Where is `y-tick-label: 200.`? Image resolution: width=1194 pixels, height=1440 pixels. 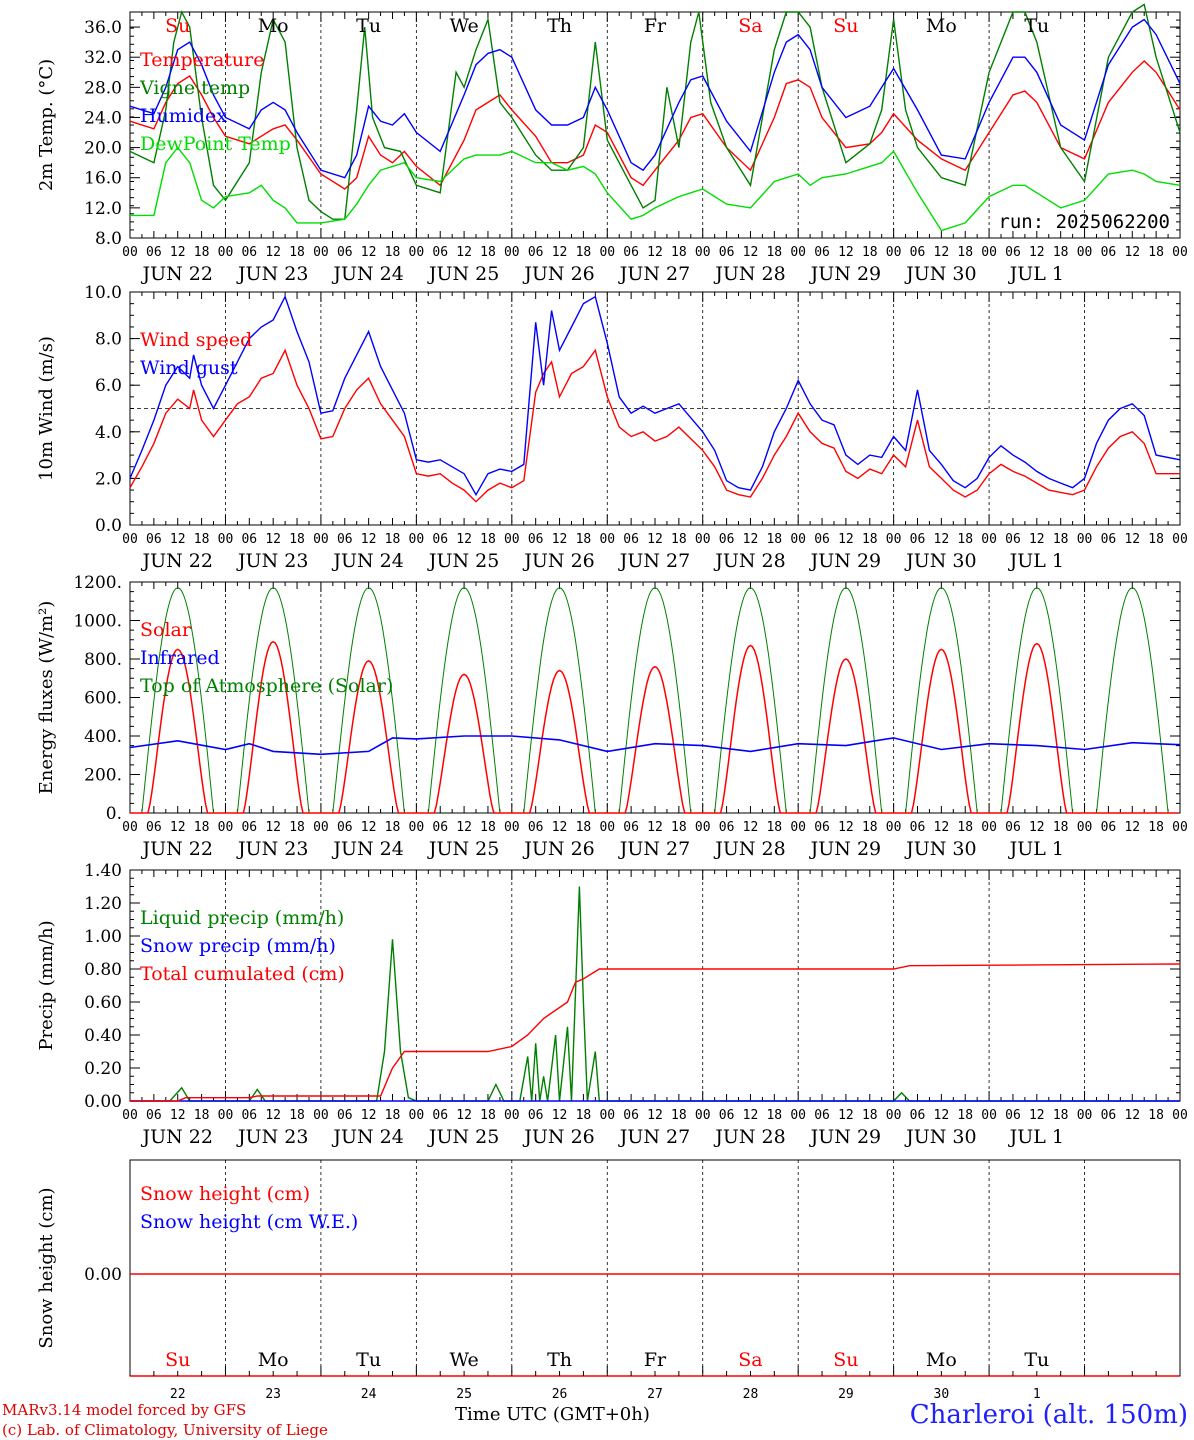
y-tick-label: 200. is located at coordinates (103, 776).